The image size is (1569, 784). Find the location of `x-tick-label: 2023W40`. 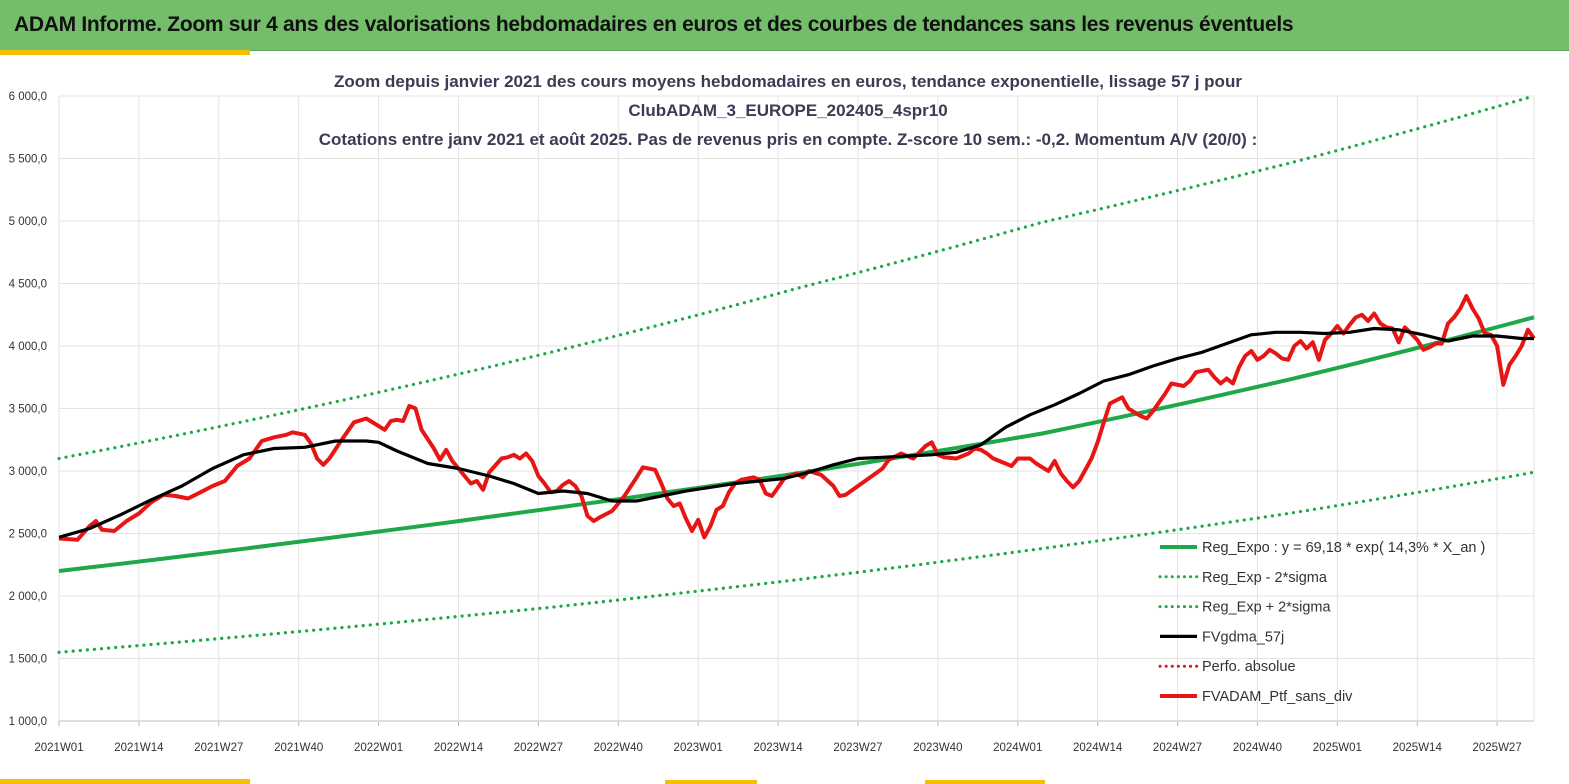

x-tick-label: 2023W40 is located at coordinates (937, 748).